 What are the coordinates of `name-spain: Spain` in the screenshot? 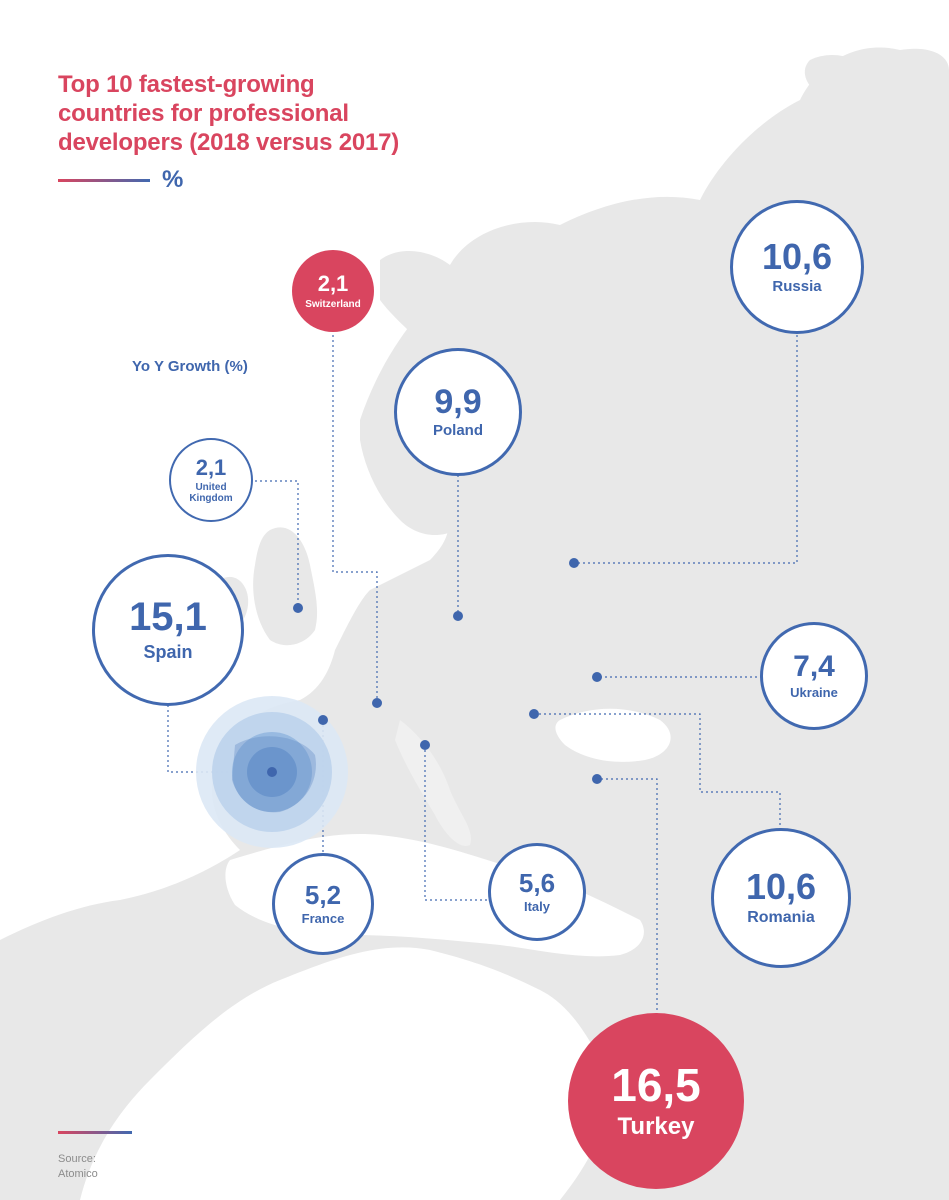 It's located at (168, 652).